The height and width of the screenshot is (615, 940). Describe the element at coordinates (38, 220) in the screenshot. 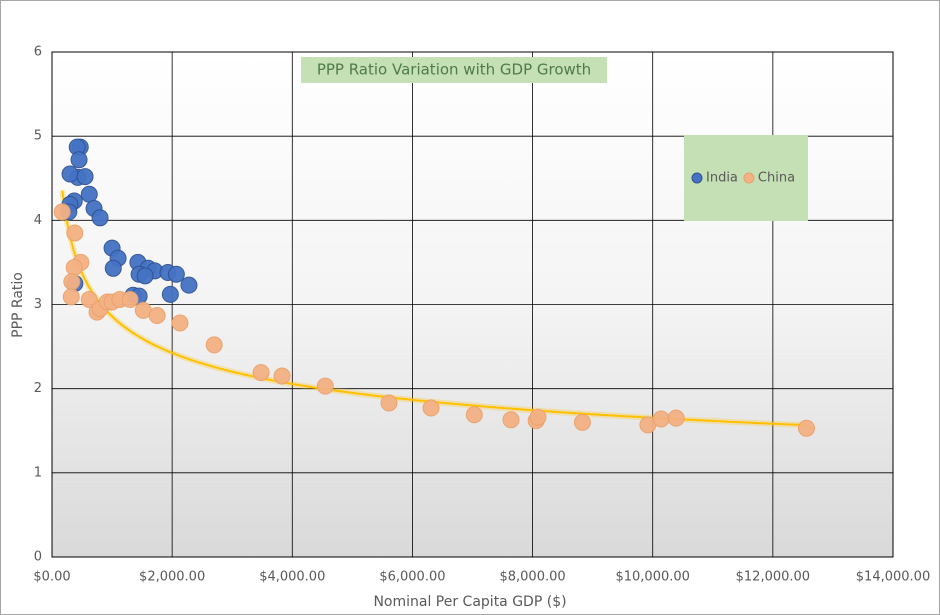

I see `y-tick-label: 4` at that location.